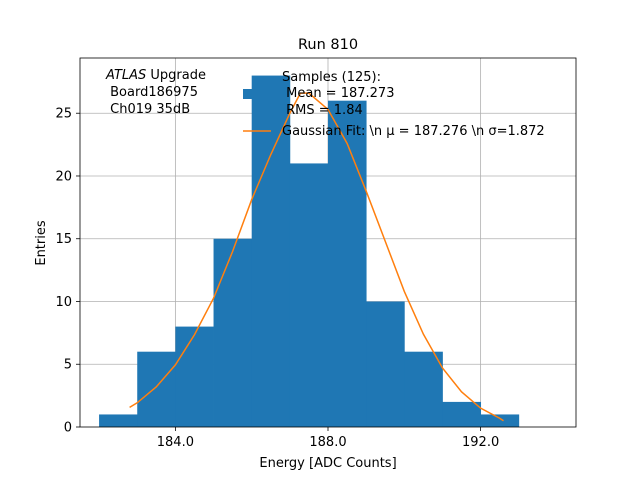 Image resolution: width=640 pixels, height=480 pixels. I want to click on atlas-label: ATLAS, so click(125, 75).